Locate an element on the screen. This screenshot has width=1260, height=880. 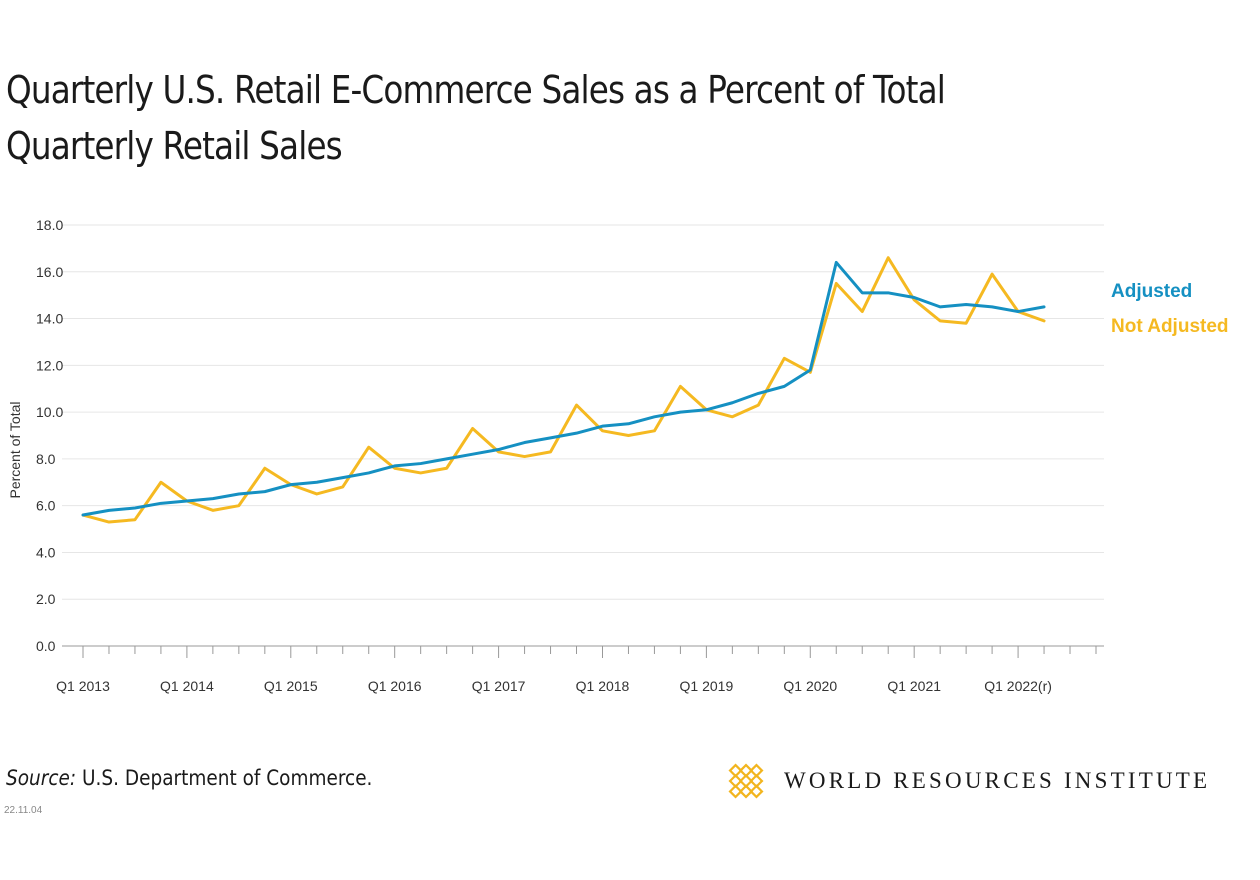
y-tick-label: 2.0 is located at coordinates (46, 599).